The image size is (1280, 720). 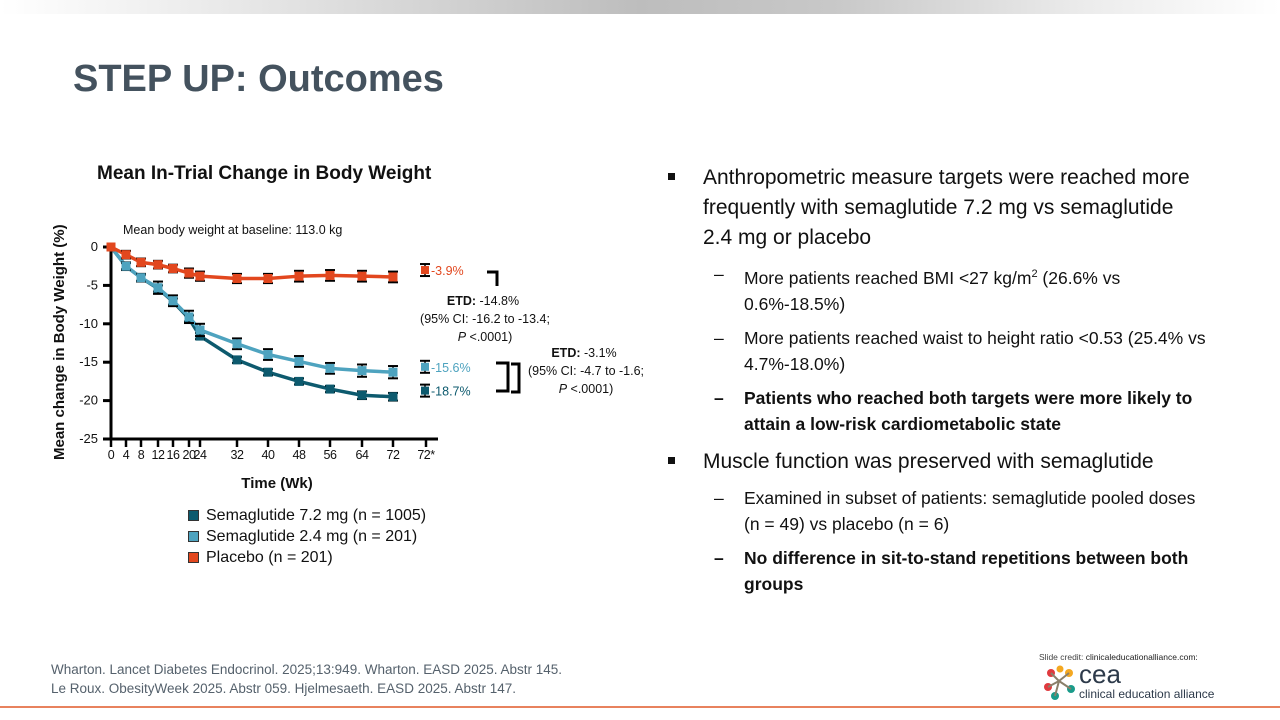 I want to click on x-tick-label: 20, so click(x=189, y=455).